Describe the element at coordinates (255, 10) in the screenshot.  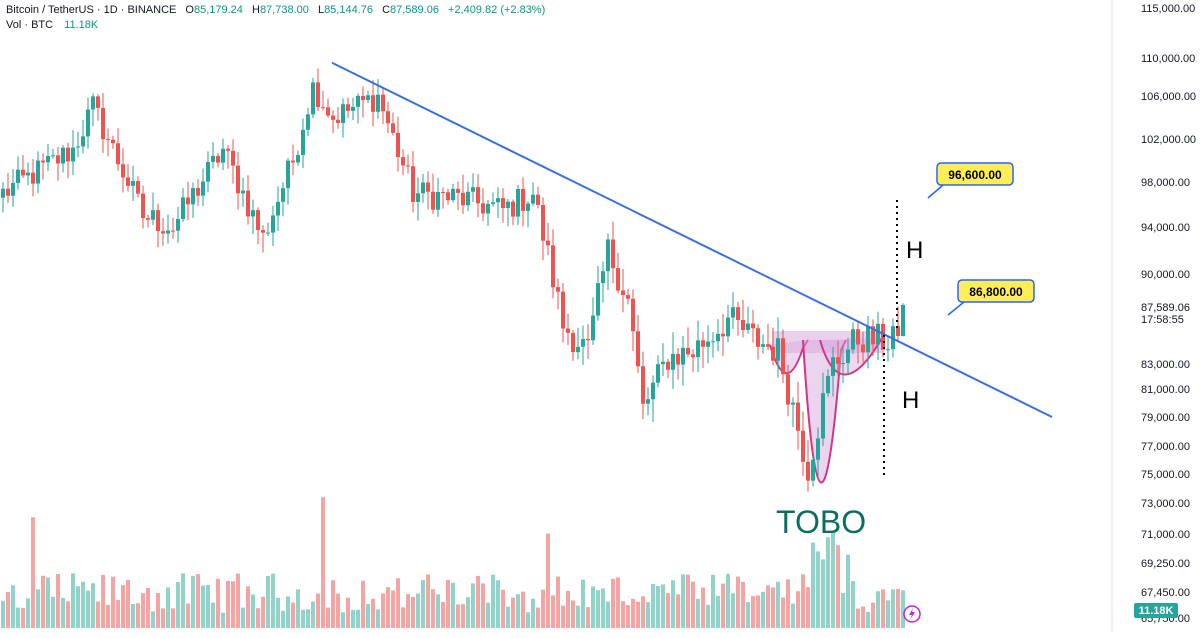
I see `high-key: H` at that location.